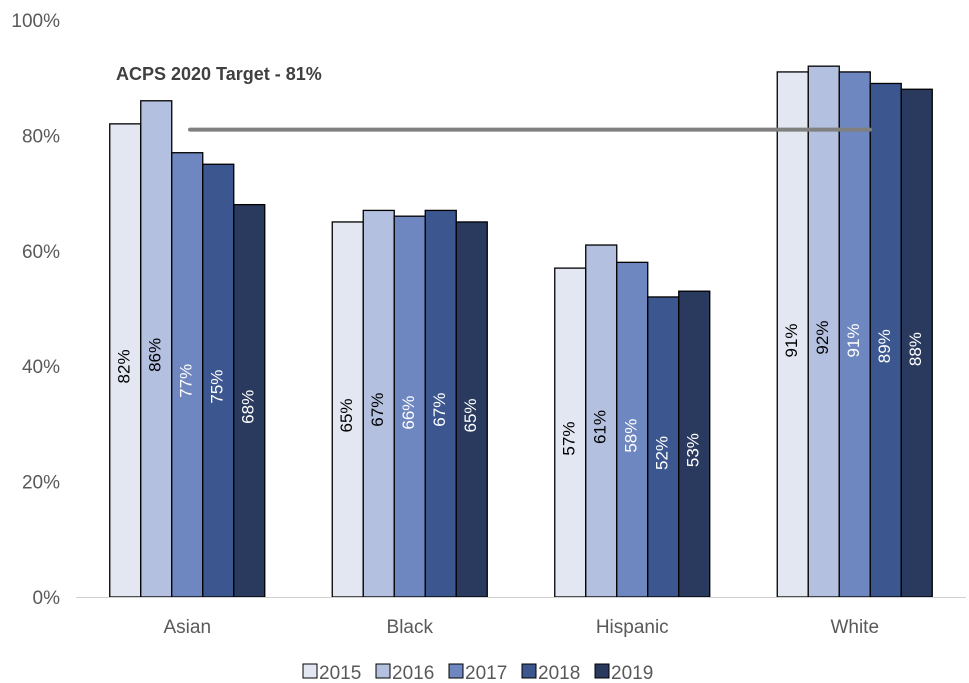 The width and height of the screenshot is (969, 683). What do you see at coordinates (559, 673) in the screenshot?
I see `legend-label: 2018` at bounding box center [559, 673].